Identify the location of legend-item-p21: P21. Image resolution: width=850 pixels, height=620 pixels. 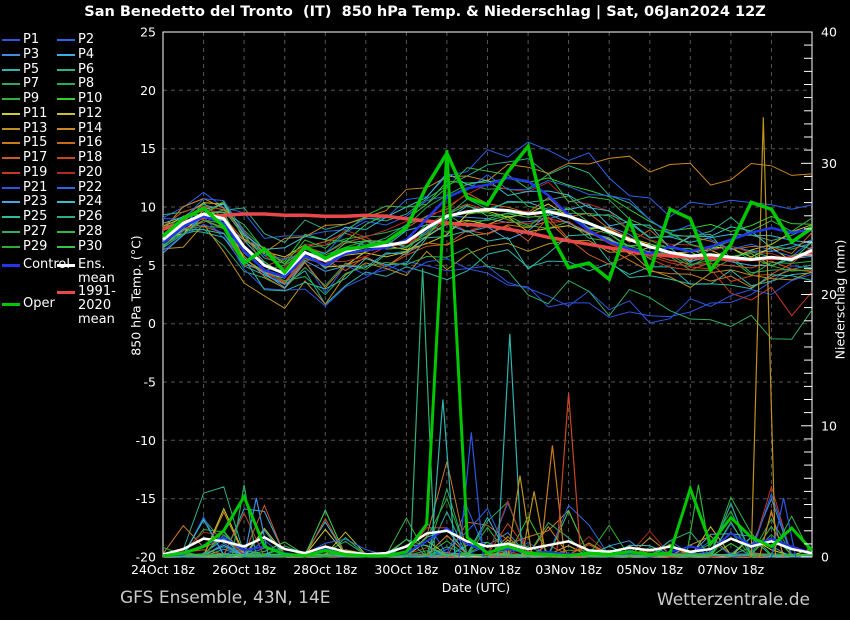
(25, 187).